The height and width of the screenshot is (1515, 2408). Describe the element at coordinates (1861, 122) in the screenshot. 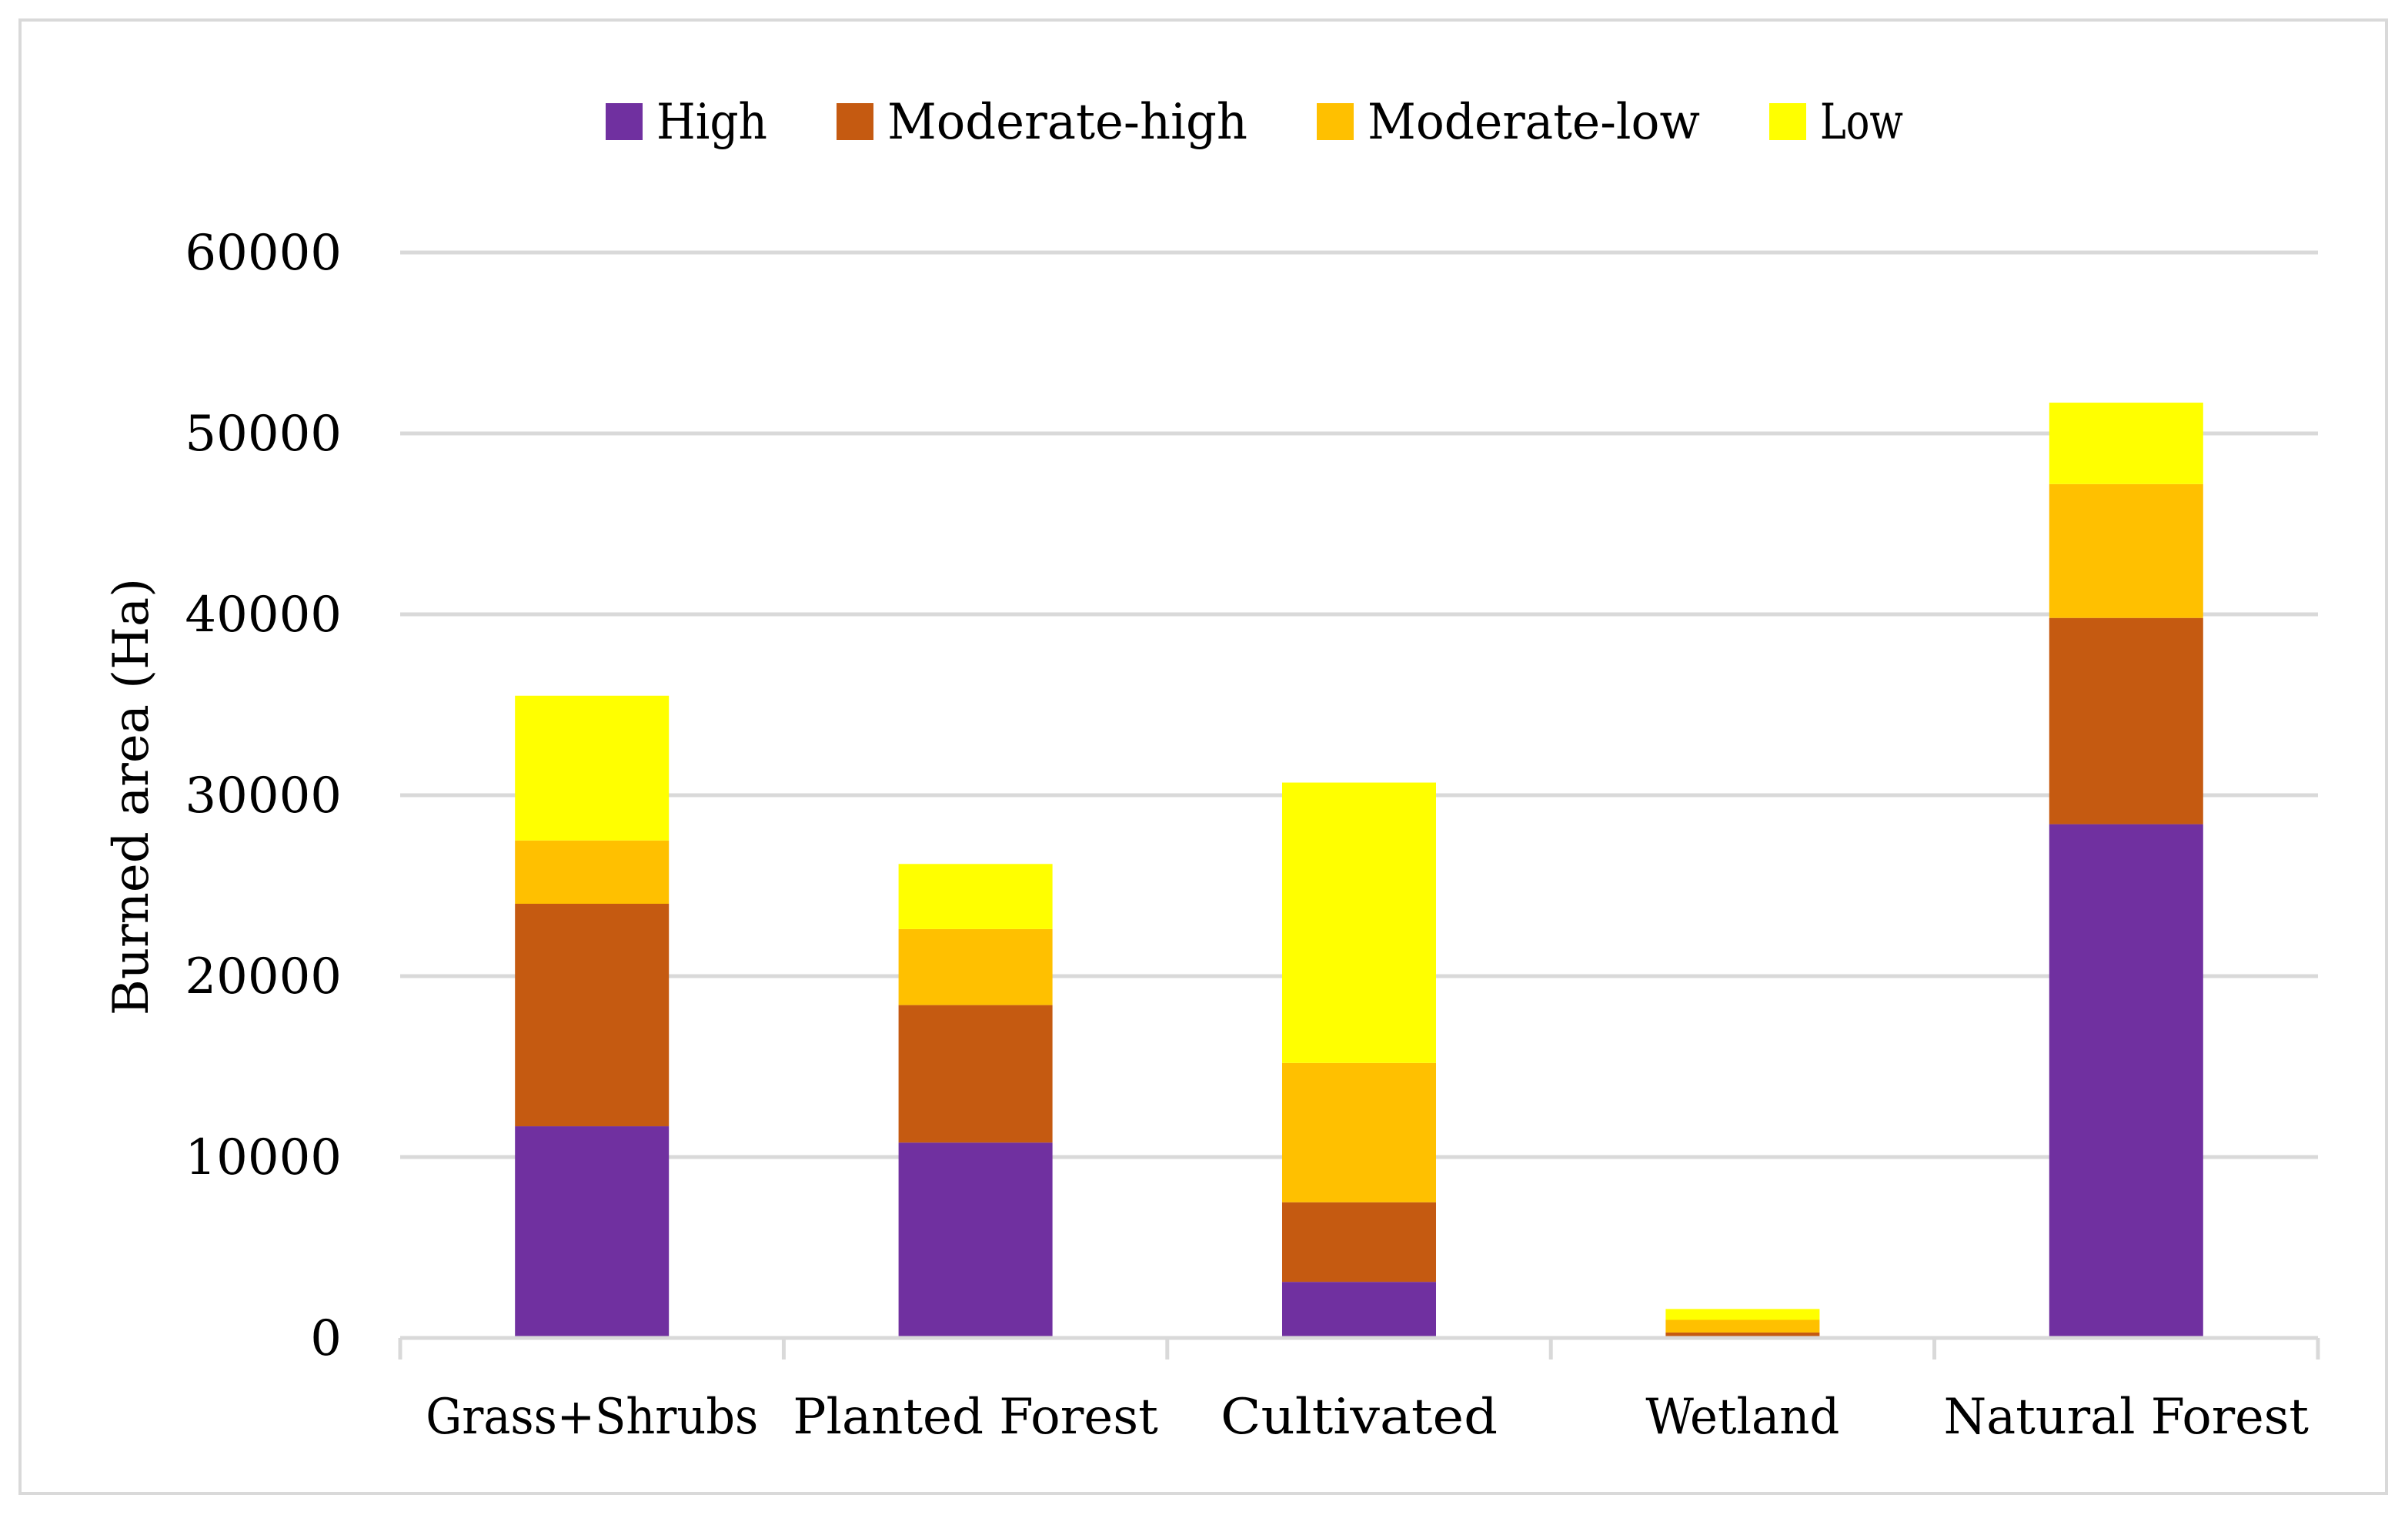

I see `legend-label: Low` at that location.